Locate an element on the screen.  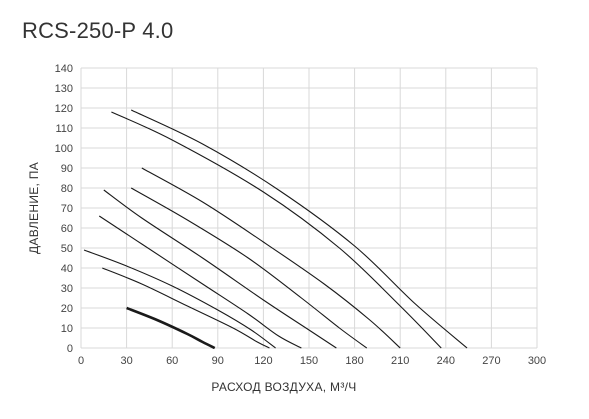
y-tick-label: 10 is located at coordinates (67, 329).